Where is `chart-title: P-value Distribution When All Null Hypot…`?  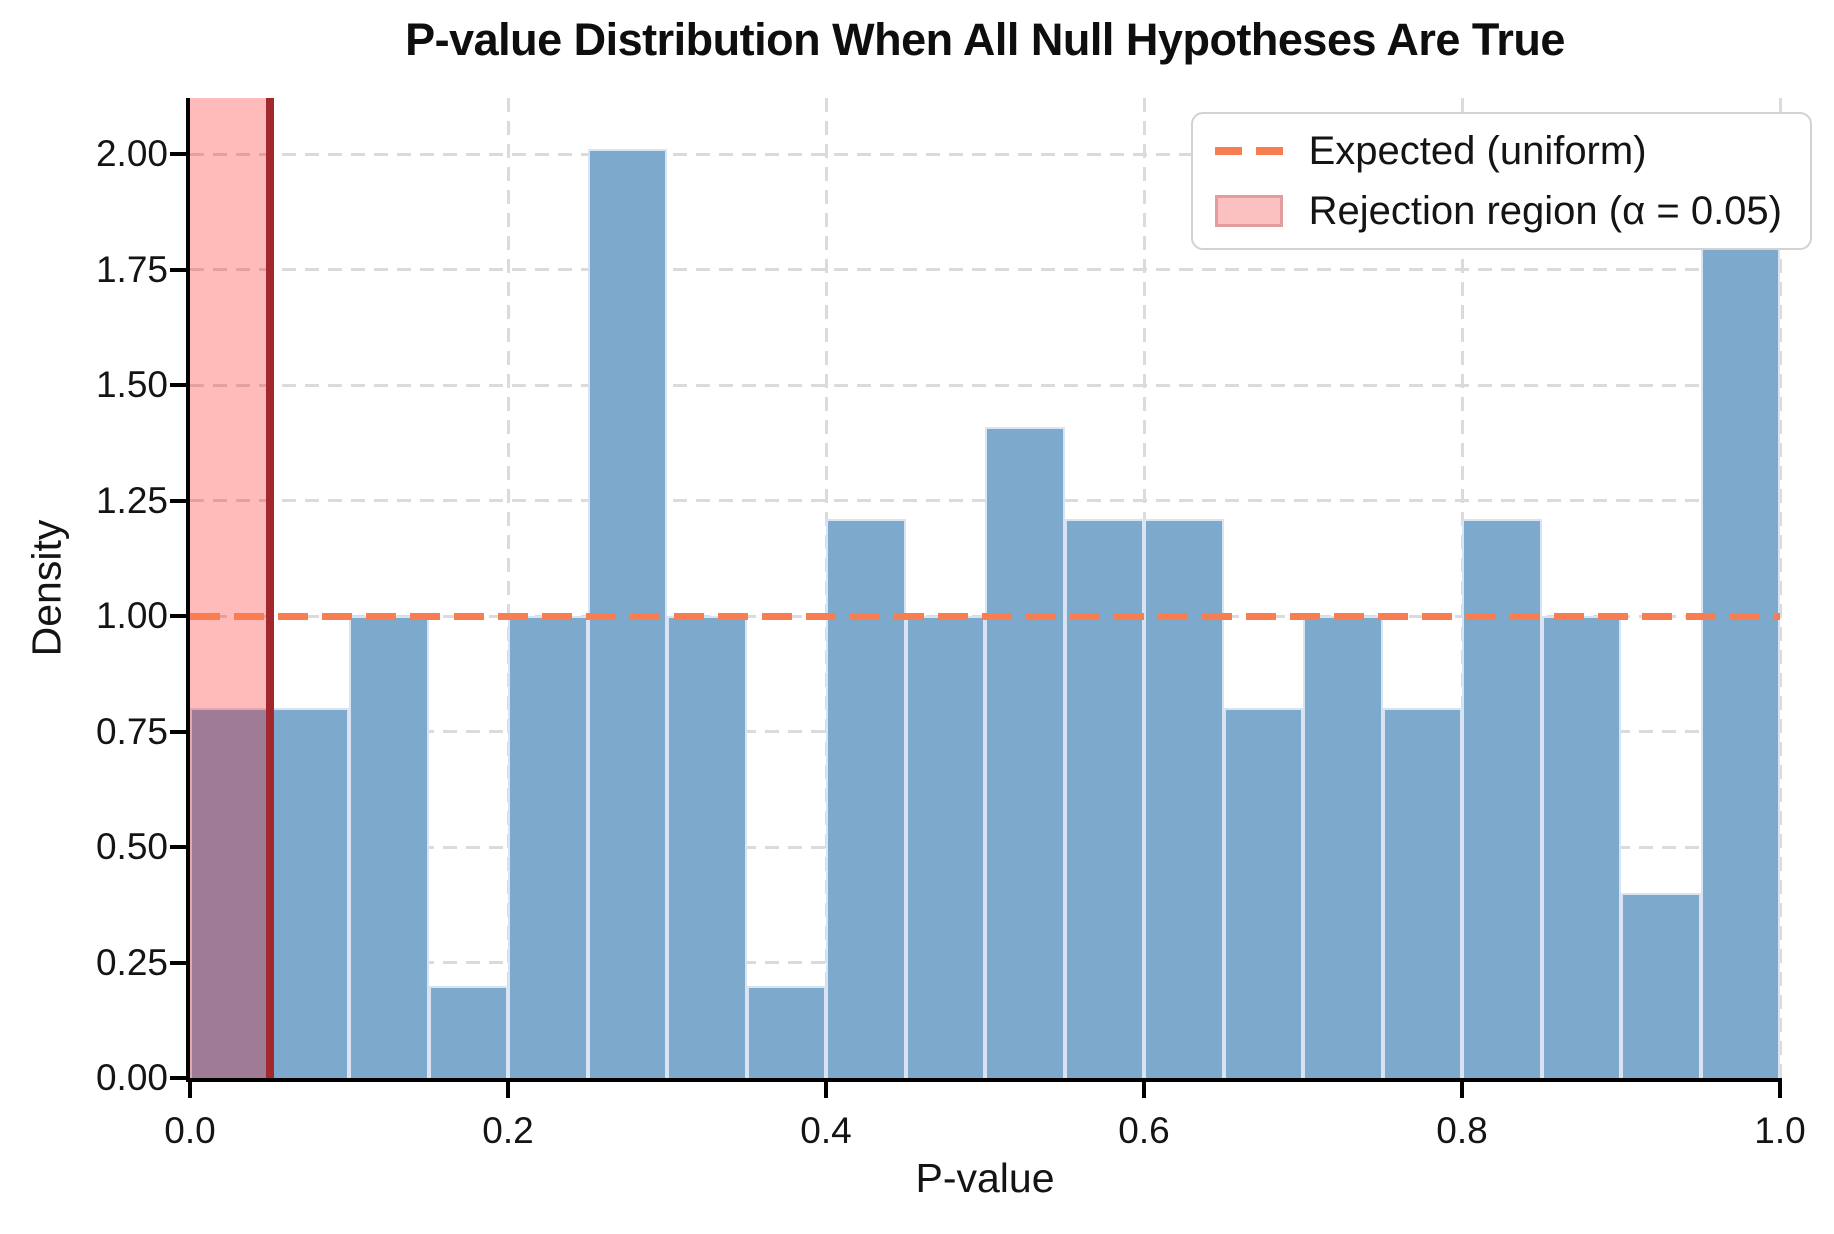 chart-title: P-value Distribution When All Null Hypot… is located at coordinates (985, 39).